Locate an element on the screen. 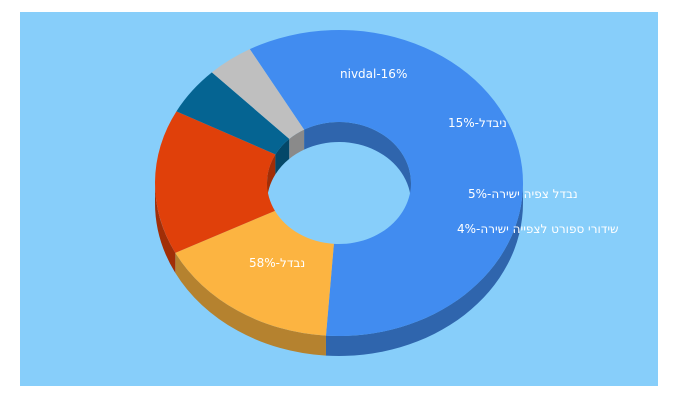 This screenshot has width=680, height=400. slice-label-2: 15%-ניבדל is located at coordinates (477, 123).